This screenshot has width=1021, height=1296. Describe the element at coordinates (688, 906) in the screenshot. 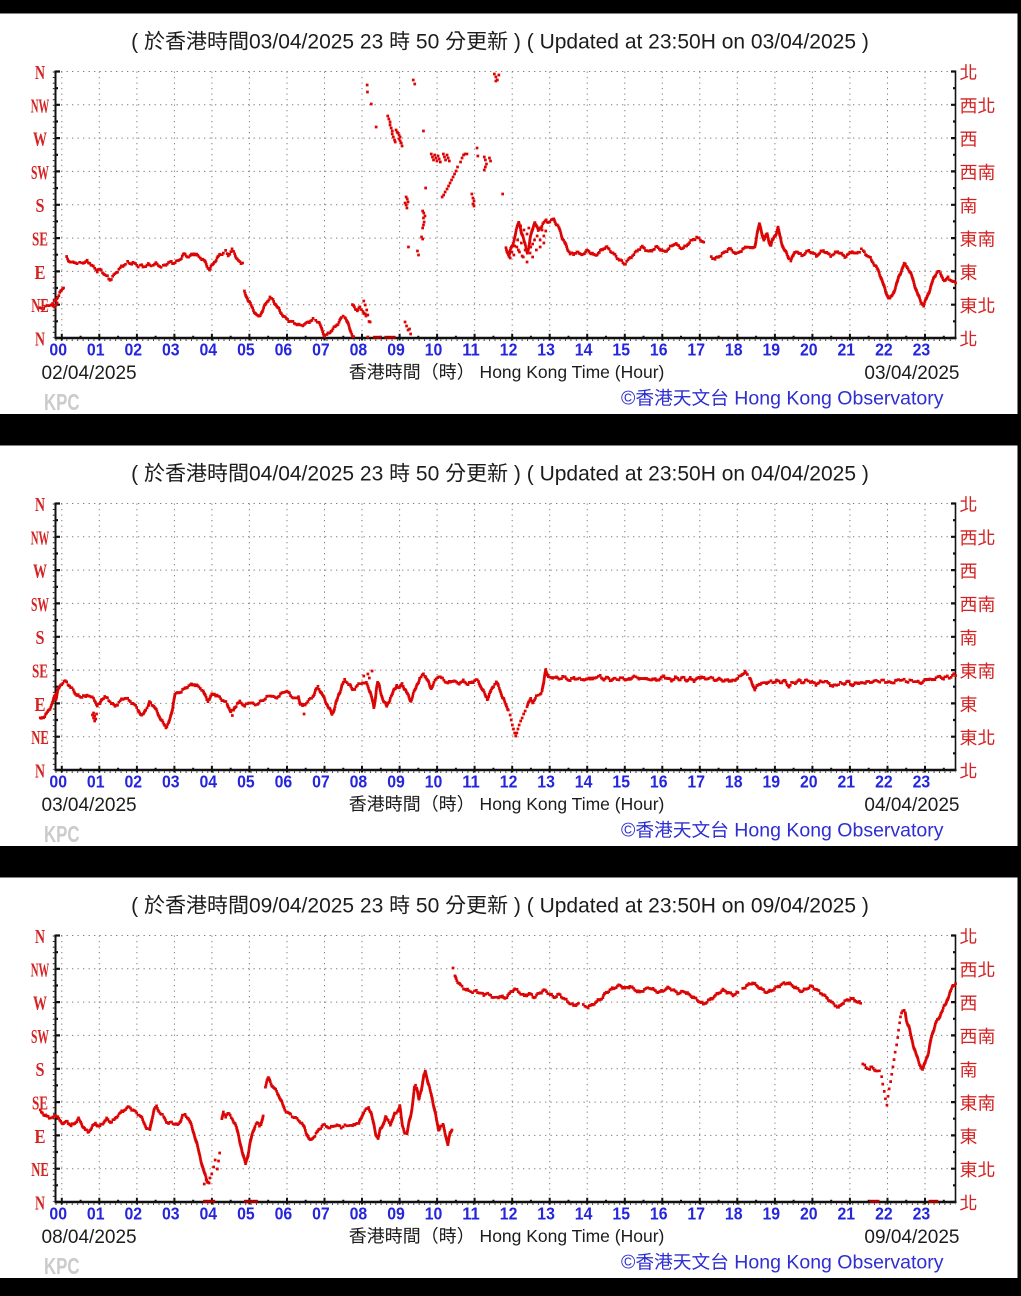

I see `svg-text:) ( Updated at 23:50H on 09/04: ) ( Updated at 23:50H on 09/04/2025 )` at that location.